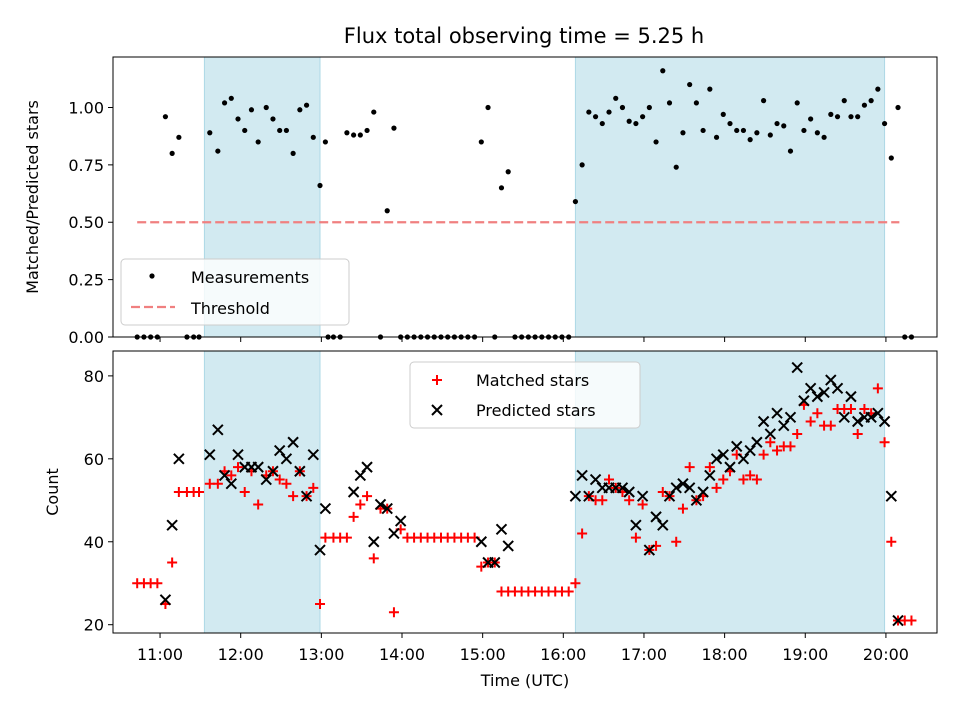 This screenshot has height=720, width=960. I want to click on y-tick-label: 80, so click(94, 376).